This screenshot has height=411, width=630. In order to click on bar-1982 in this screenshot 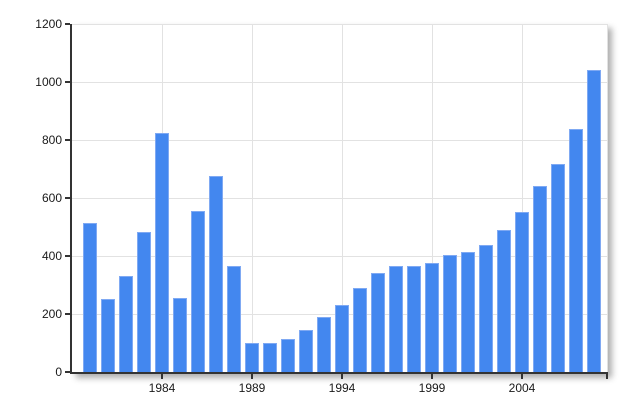, I will do `click(126, 324)`.